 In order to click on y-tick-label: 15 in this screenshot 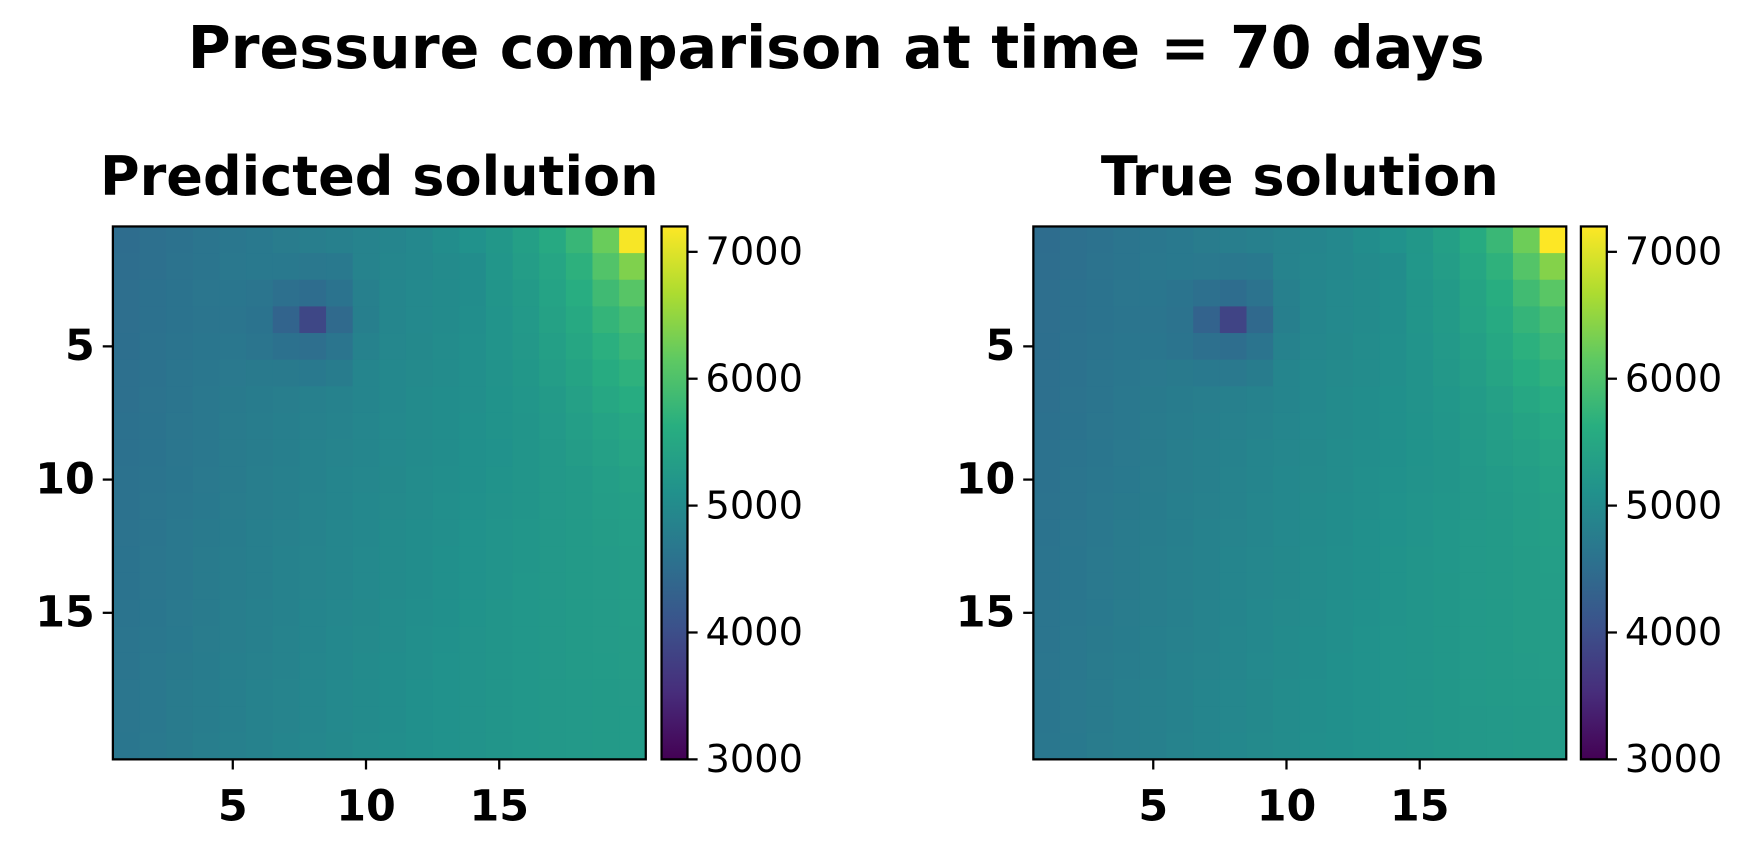, I will do `click(65, 613)`.